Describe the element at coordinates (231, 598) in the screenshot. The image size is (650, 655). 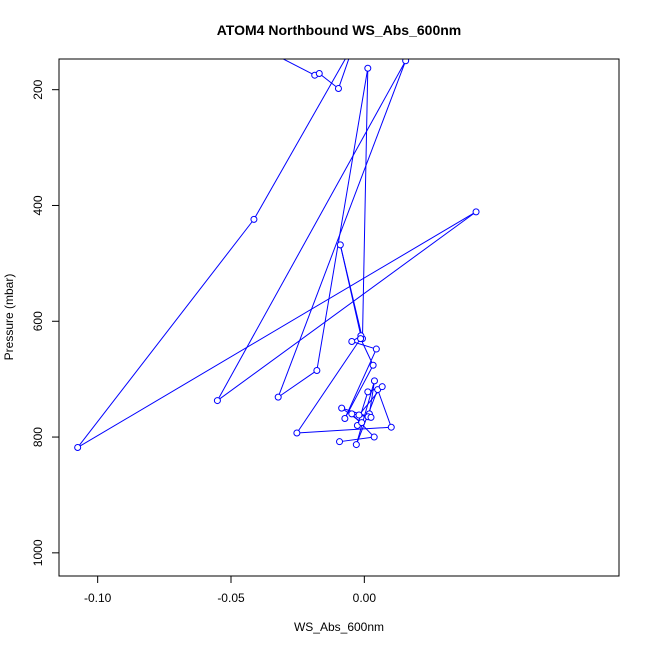
I see `x-tick-label: -0.05` at that location.